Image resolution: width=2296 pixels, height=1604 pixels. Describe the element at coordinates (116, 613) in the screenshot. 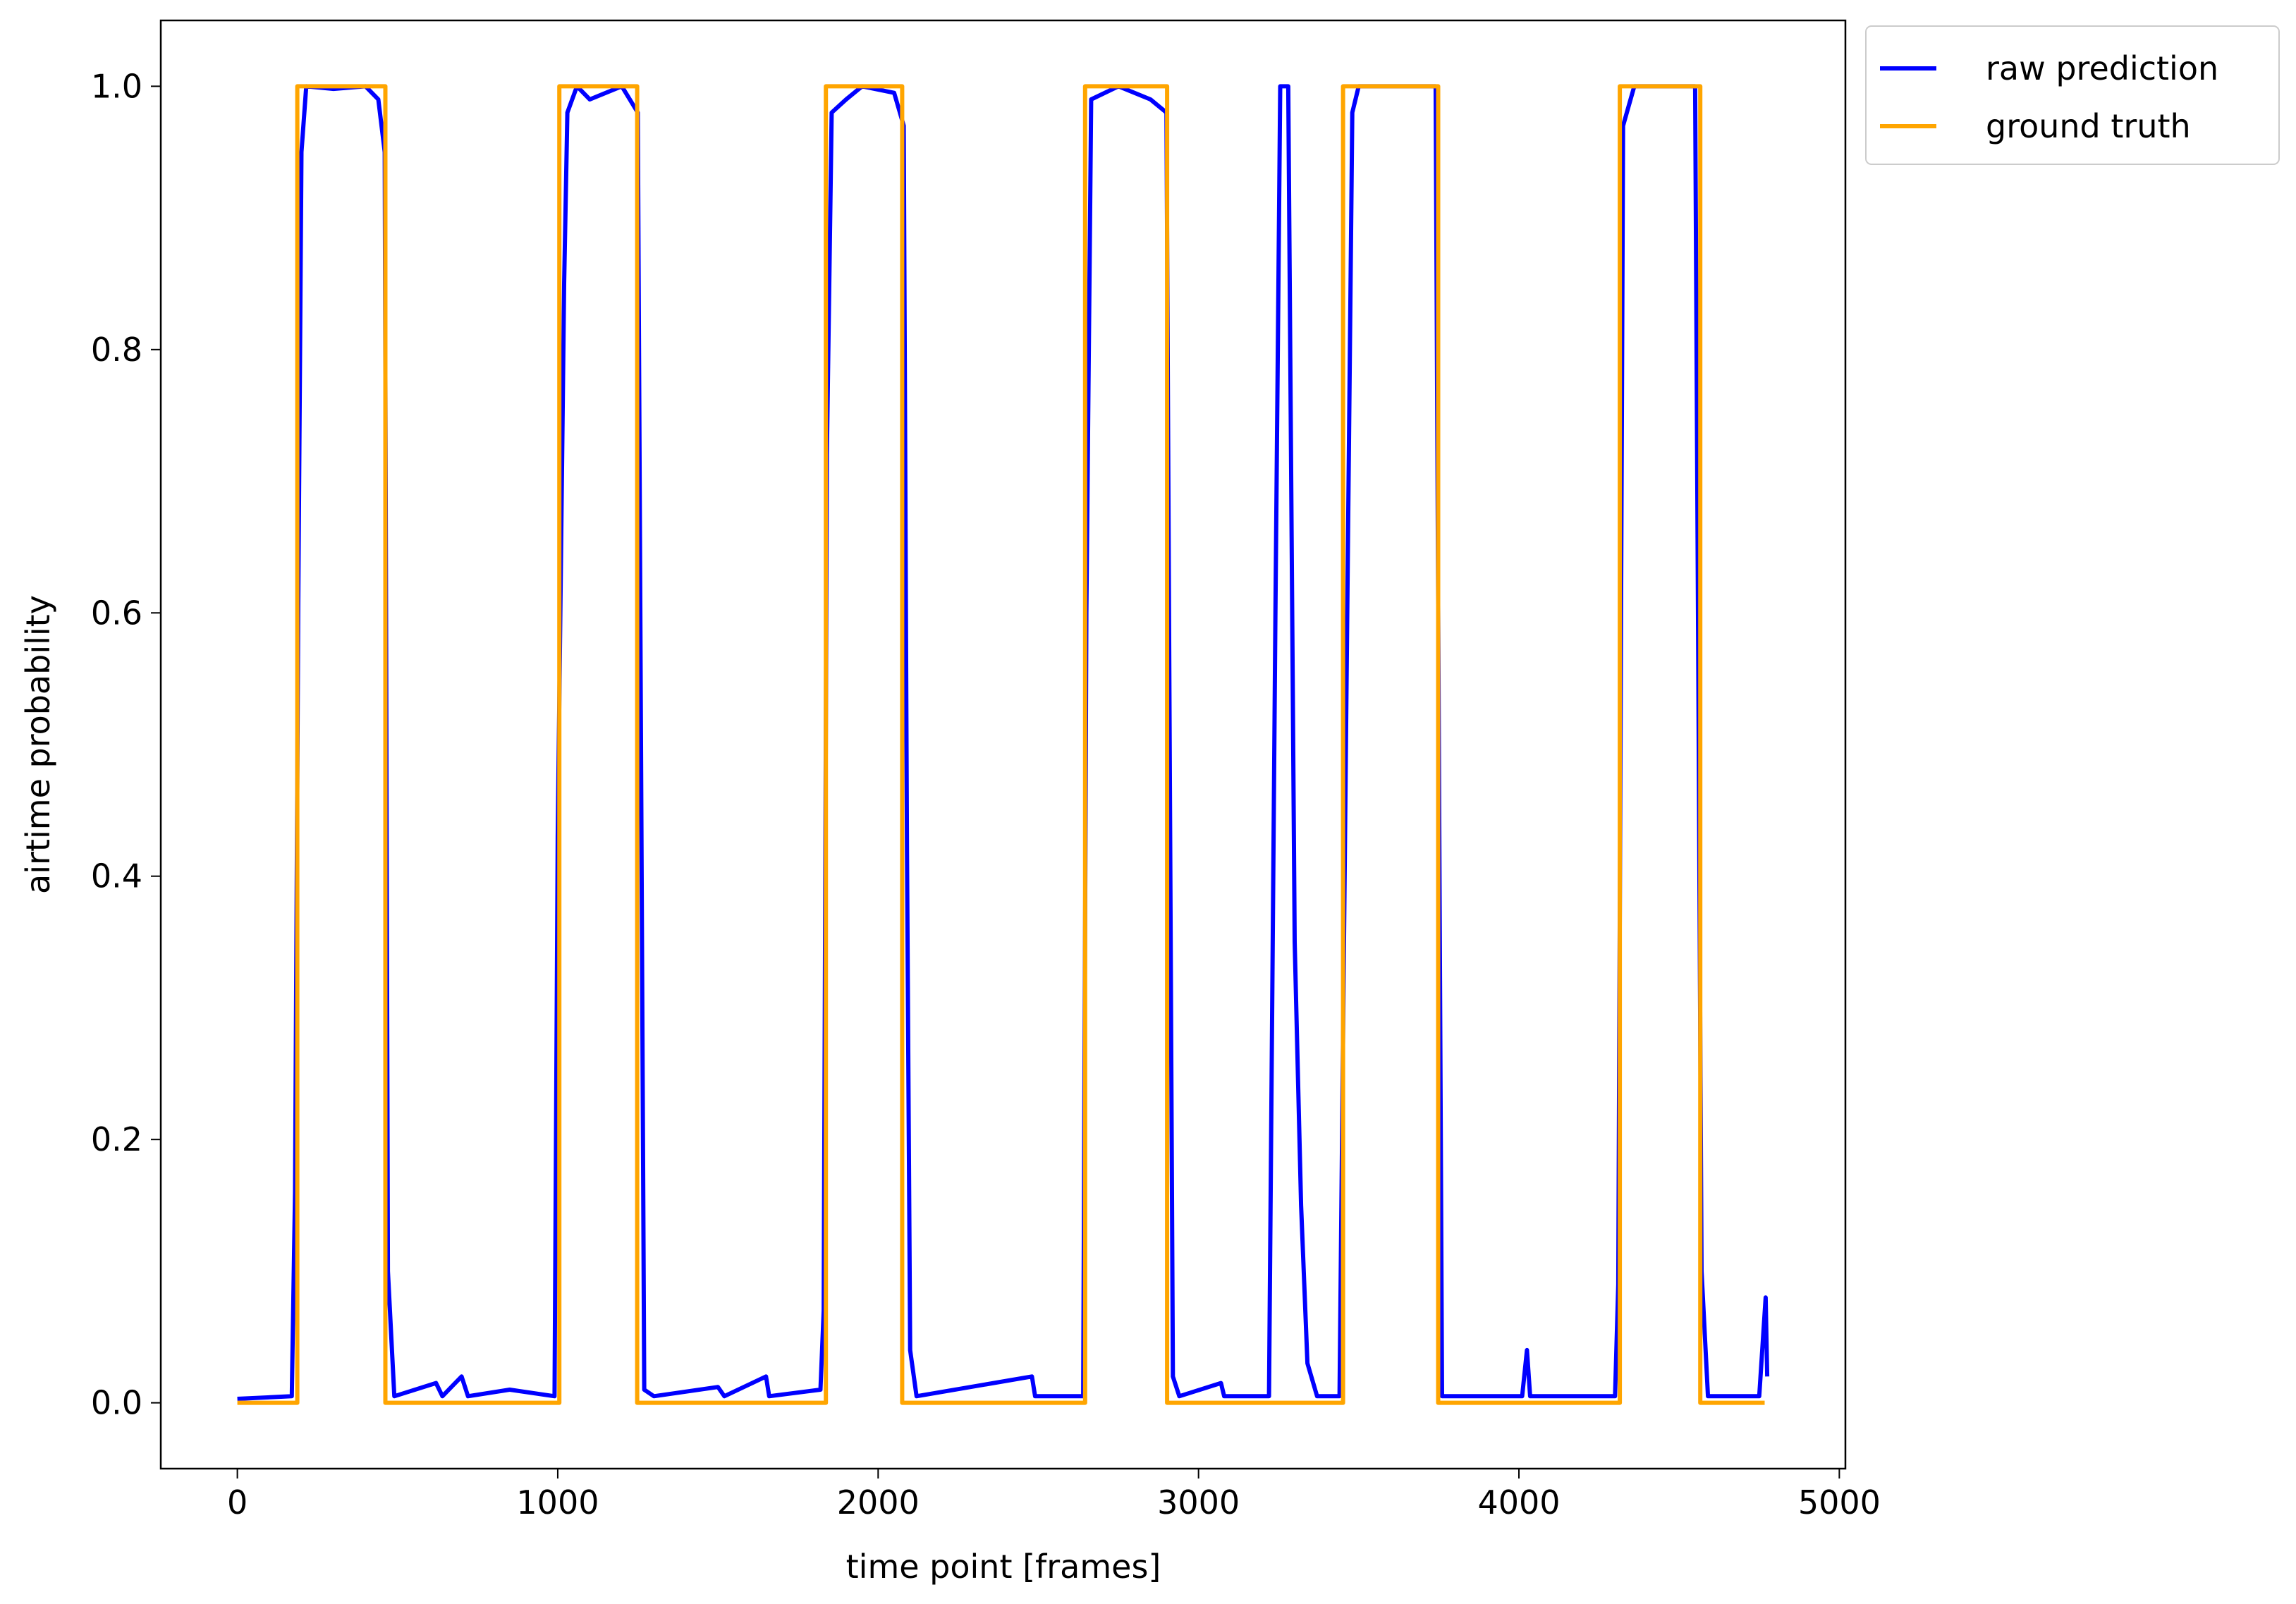

I see `y-tick-label: 0.6` at that location.